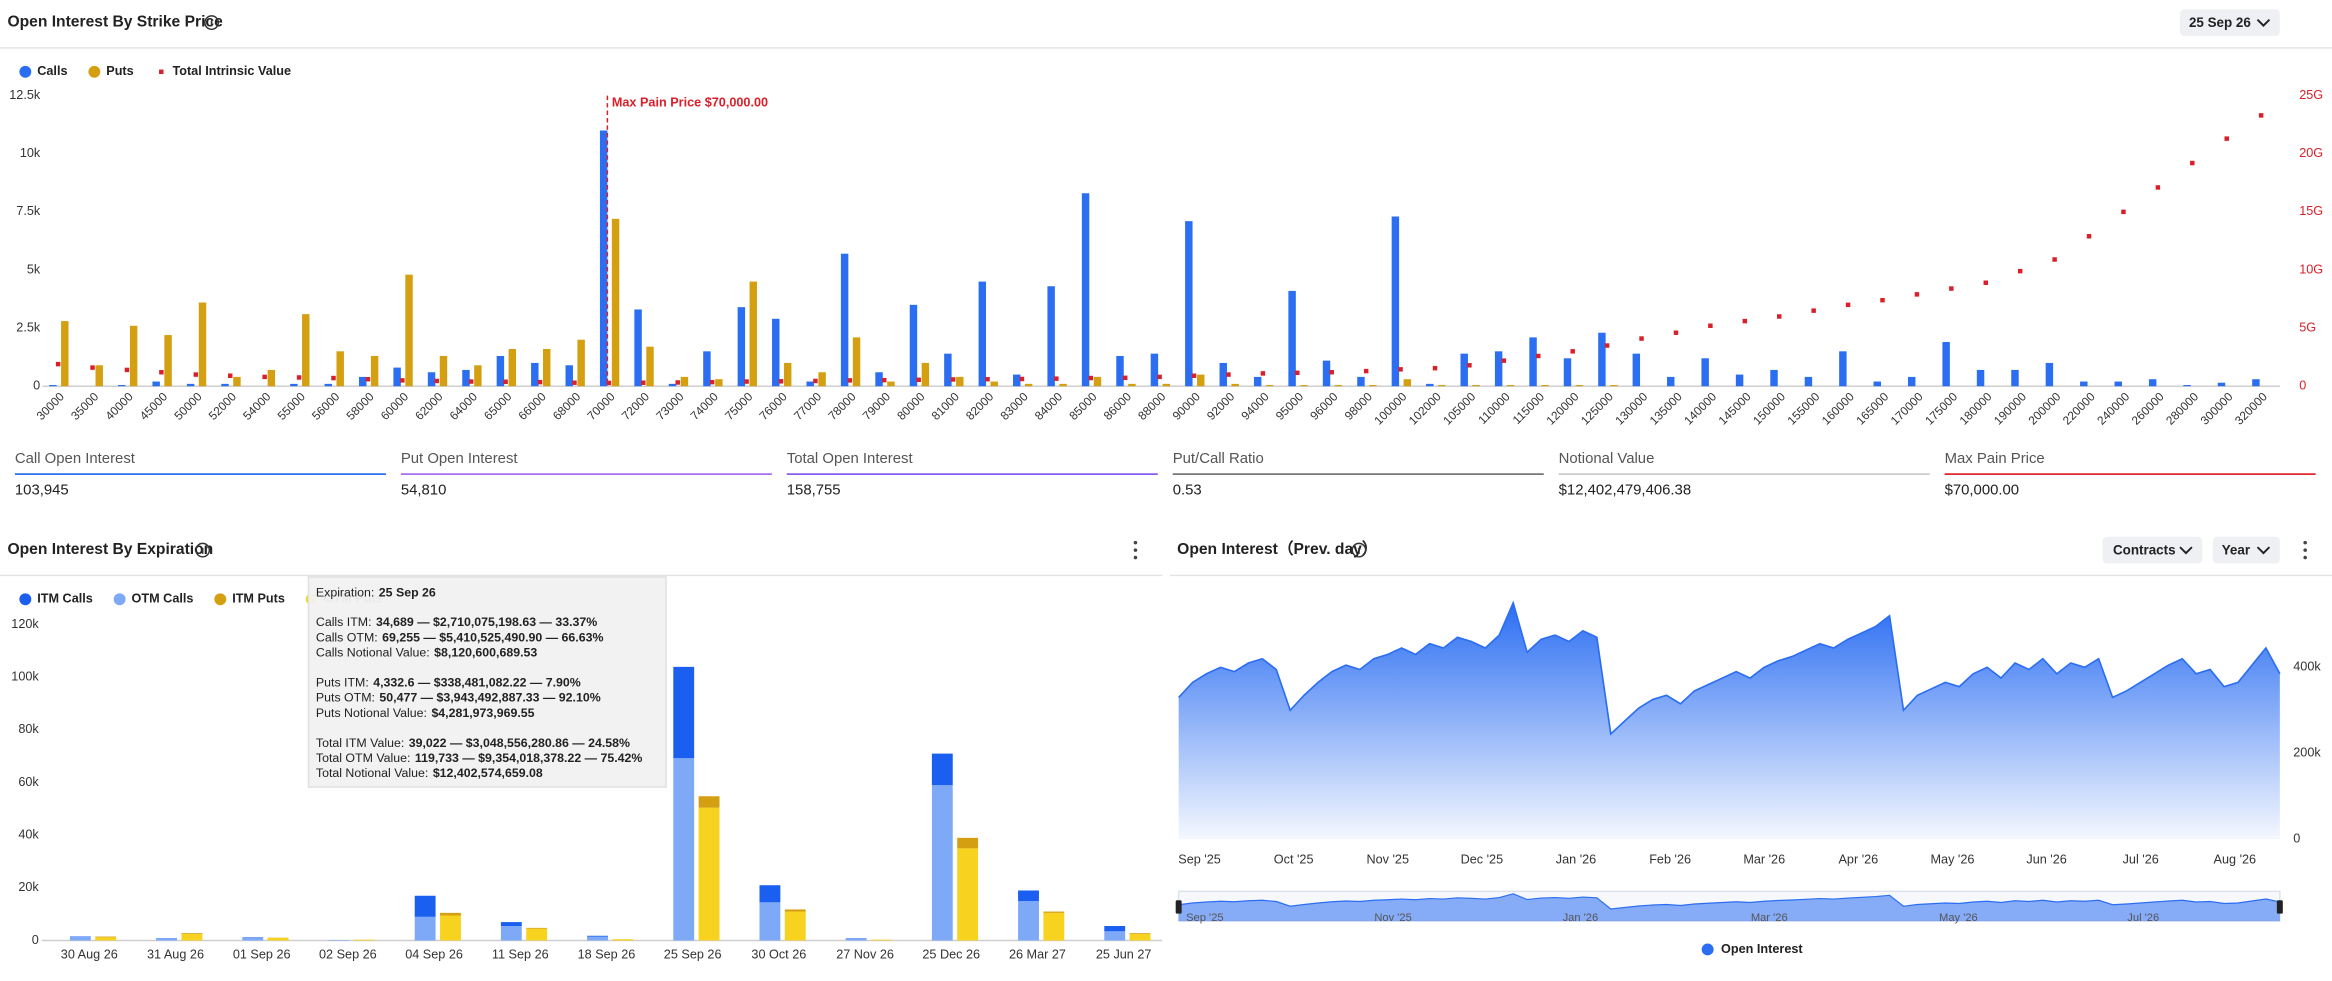  I want to click on tooltip-value: 39,022 — $3,048,556,280.86 — 24.58%, so click(519, 743).